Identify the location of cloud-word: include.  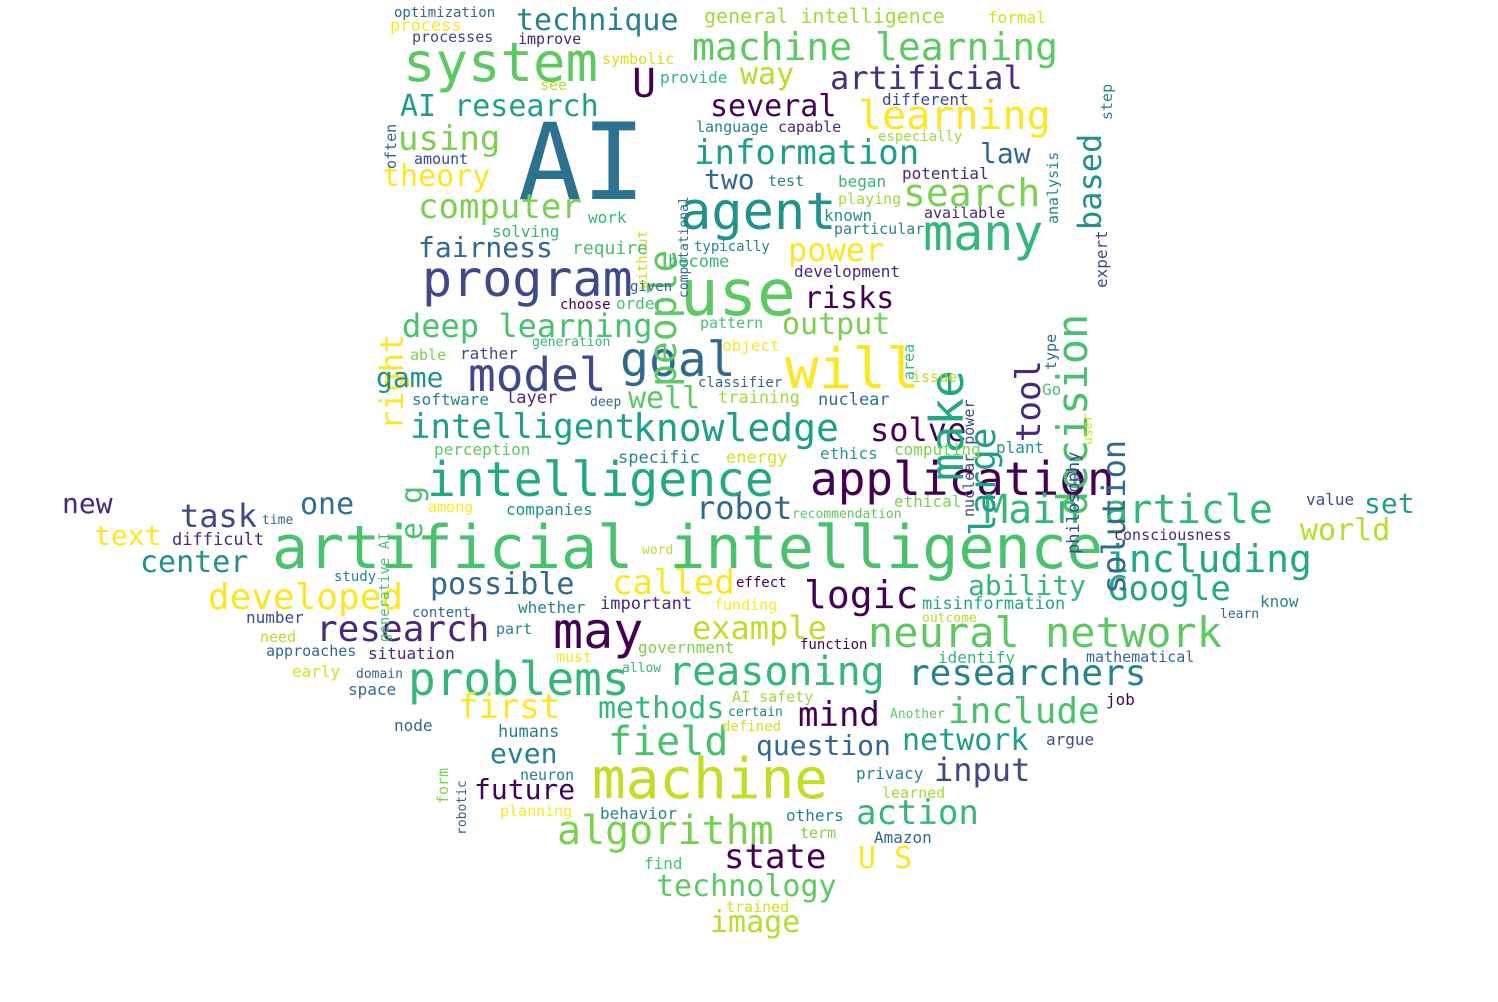
(1024, 711).